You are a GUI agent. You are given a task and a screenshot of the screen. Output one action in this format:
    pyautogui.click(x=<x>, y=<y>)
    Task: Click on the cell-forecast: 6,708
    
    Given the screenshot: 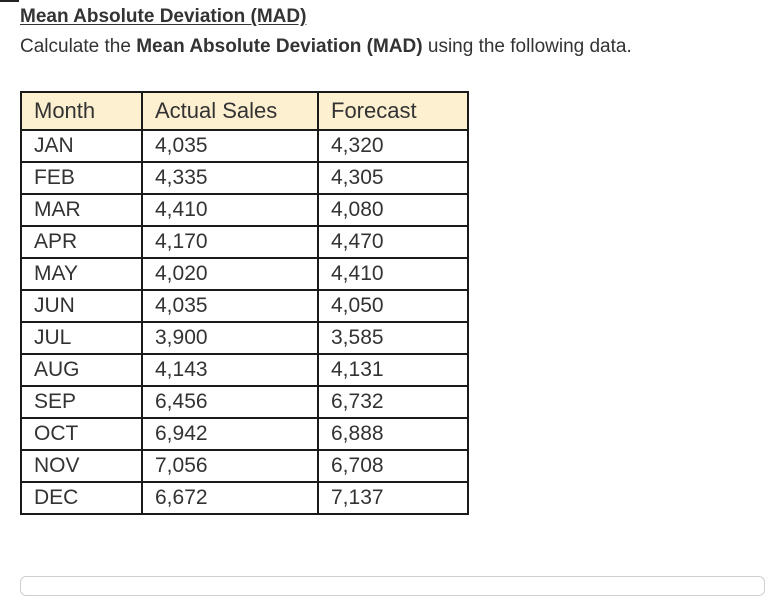 What is the action you would take?
    pyautogui.click(x=393, y=466)
    